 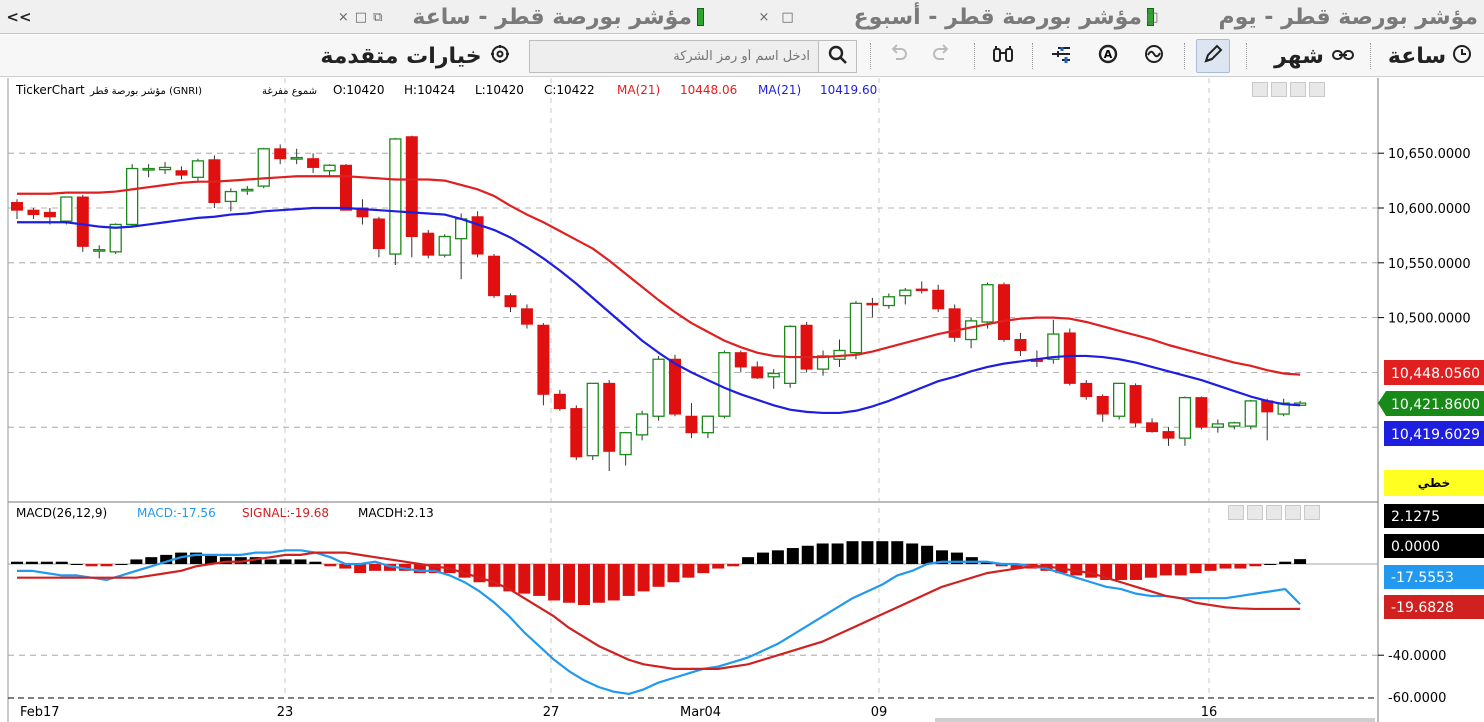 What do you see at coordinates (1434, 483) in the screenshot?
I see `scale-type-button: خطي` at bounding box center [1434, 483].